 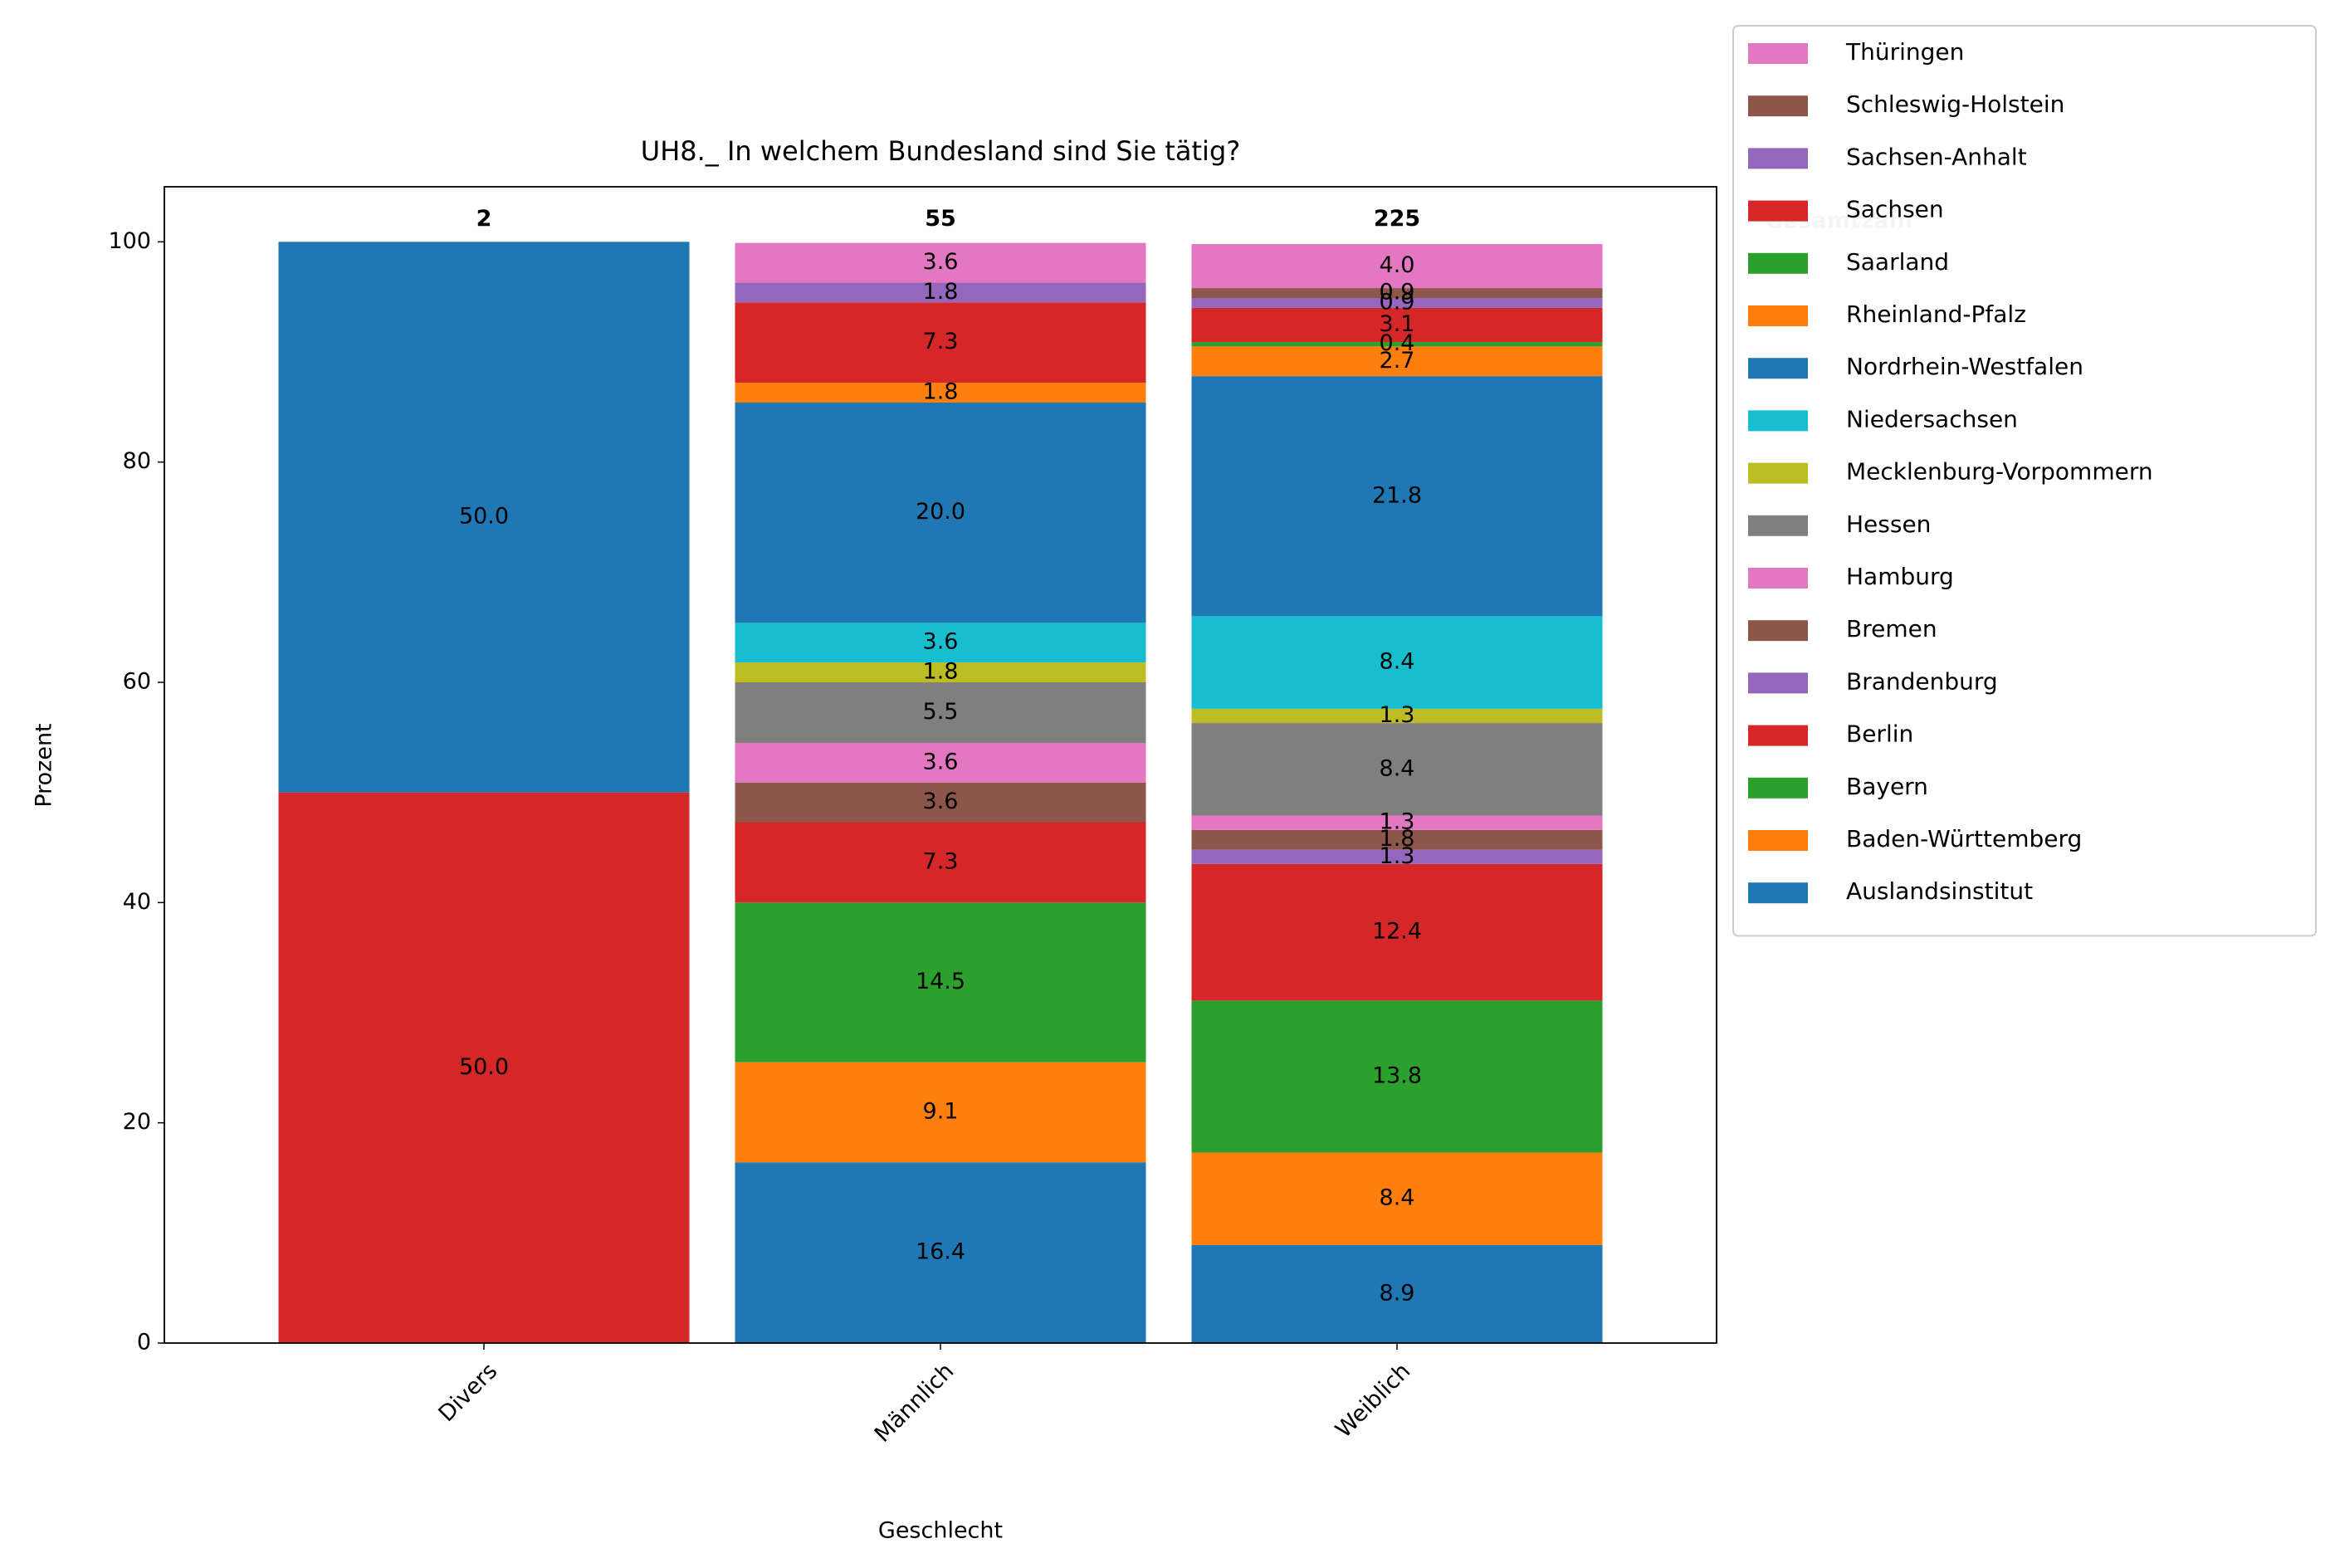 What do you see at coordinates (940, 1531) in the screenshot?
I see `x-axis-label: Geschlecht` at bounding box center [940, 1531].